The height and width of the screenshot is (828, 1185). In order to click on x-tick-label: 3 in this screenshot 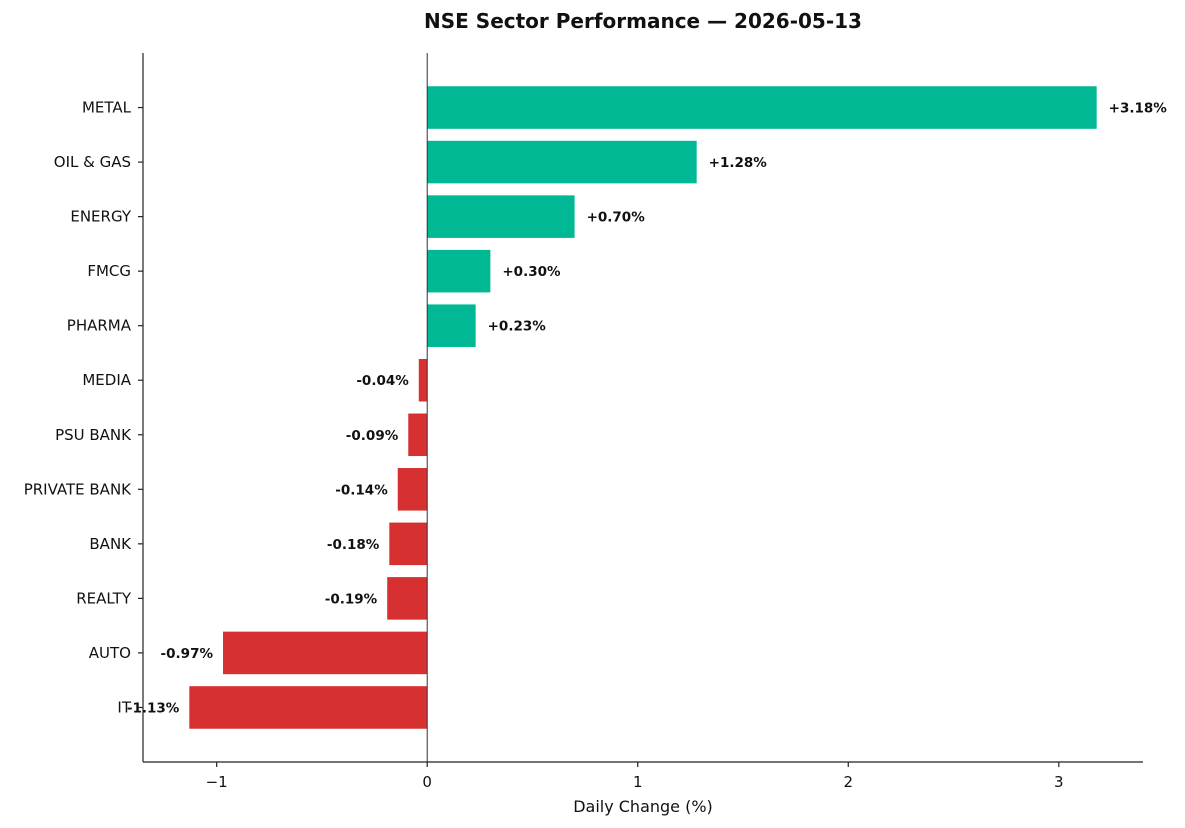, I will do `click(1059, 782)`.